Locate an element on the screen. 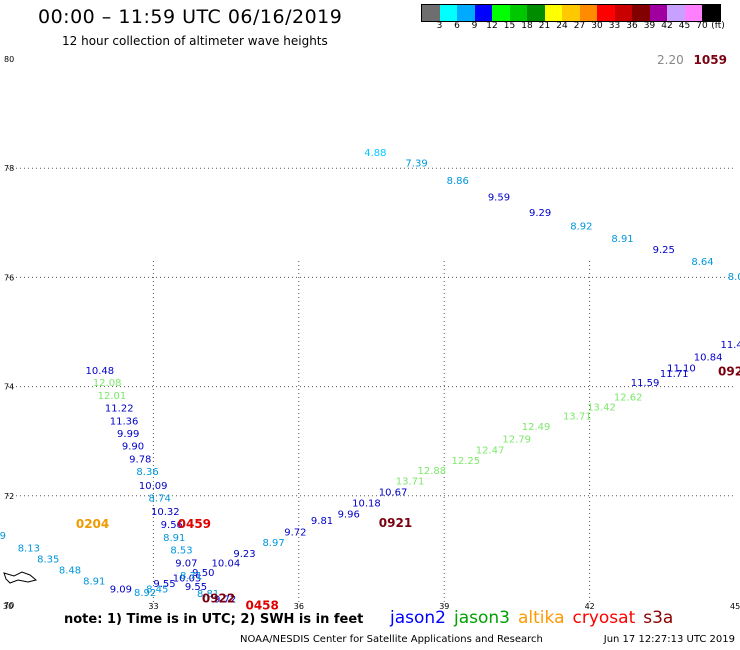 The height and width of the screenshot is (650, 740). x-tick-label: 30 is located at coordinates (8, 606).